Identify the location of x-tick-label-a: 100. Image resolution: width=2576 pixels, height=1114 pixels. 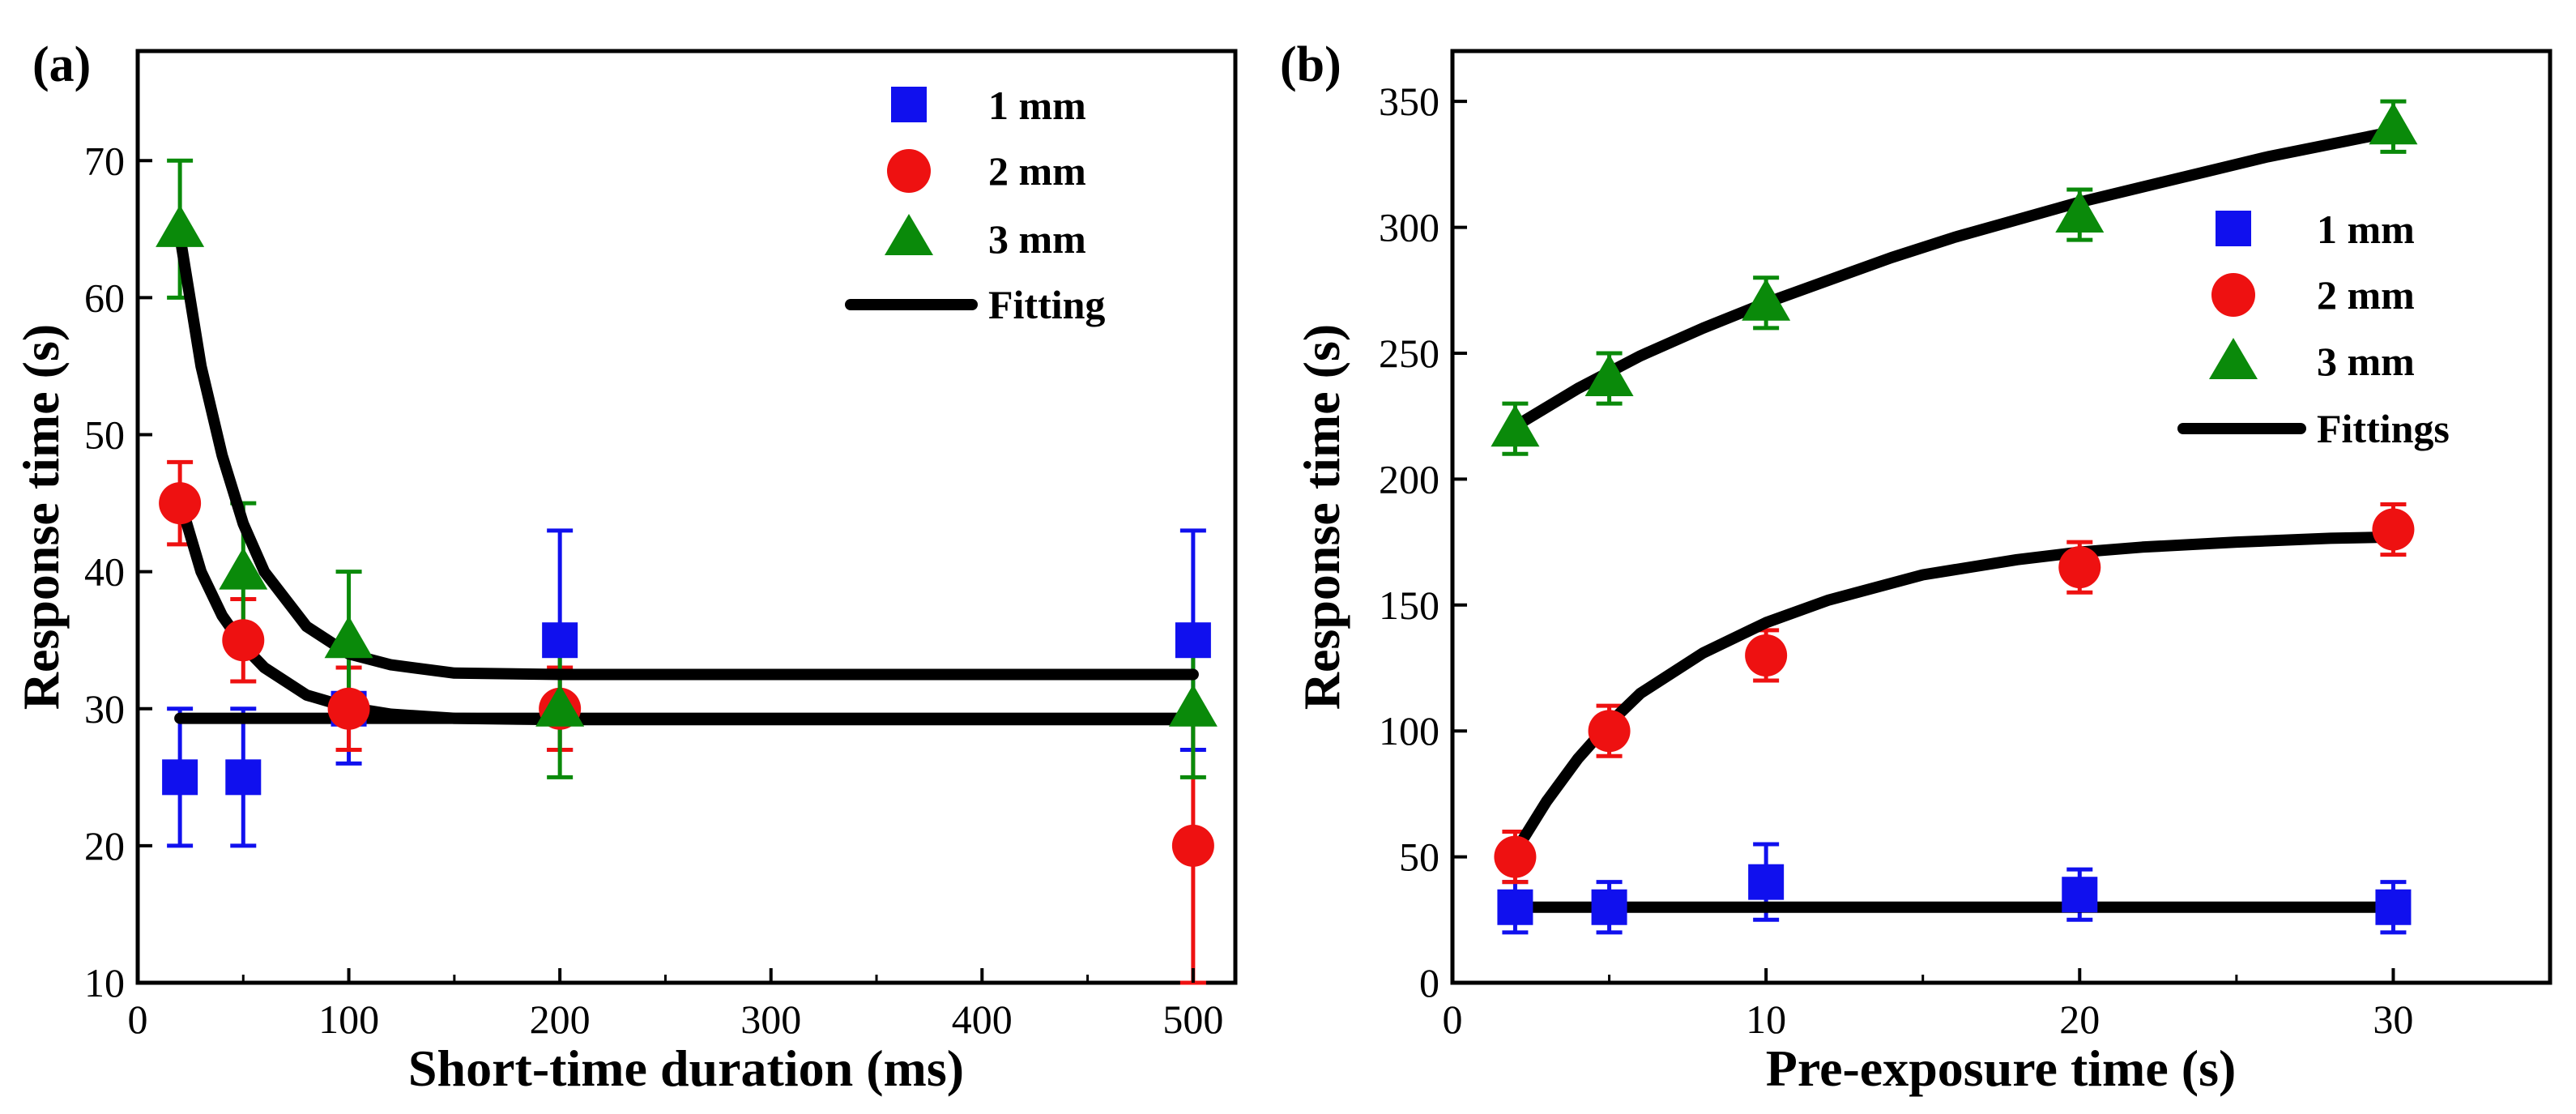
(348, 1020).